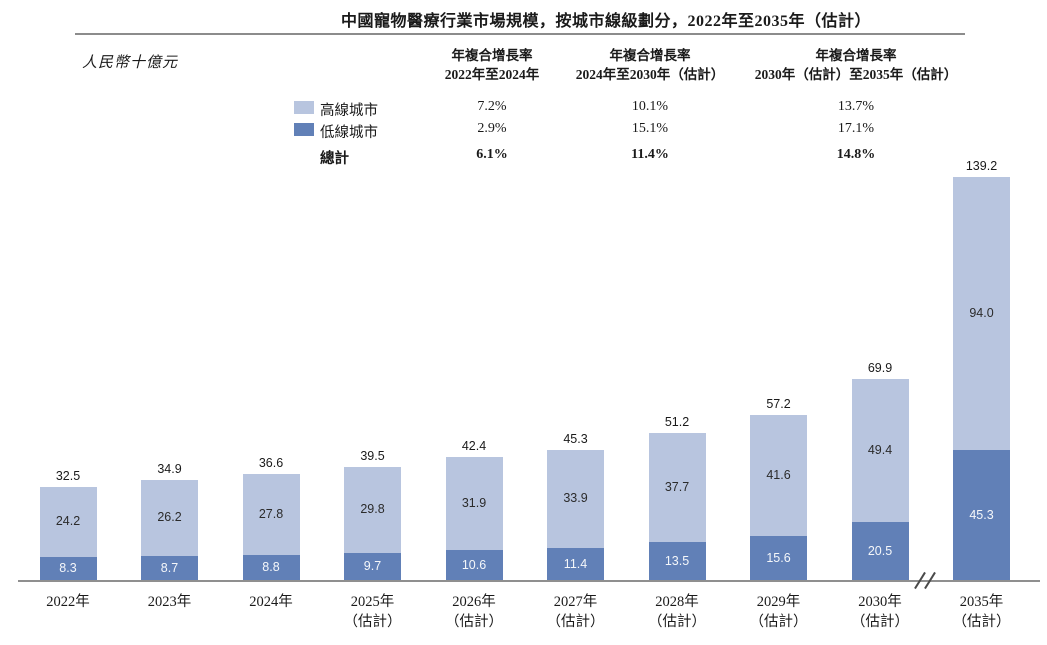 The width and height of the screenshot is (1047, 645). Describe the element at coordinates (271, 513) in the screenshot. I see `bar-segment-value: 27.8` at that location.